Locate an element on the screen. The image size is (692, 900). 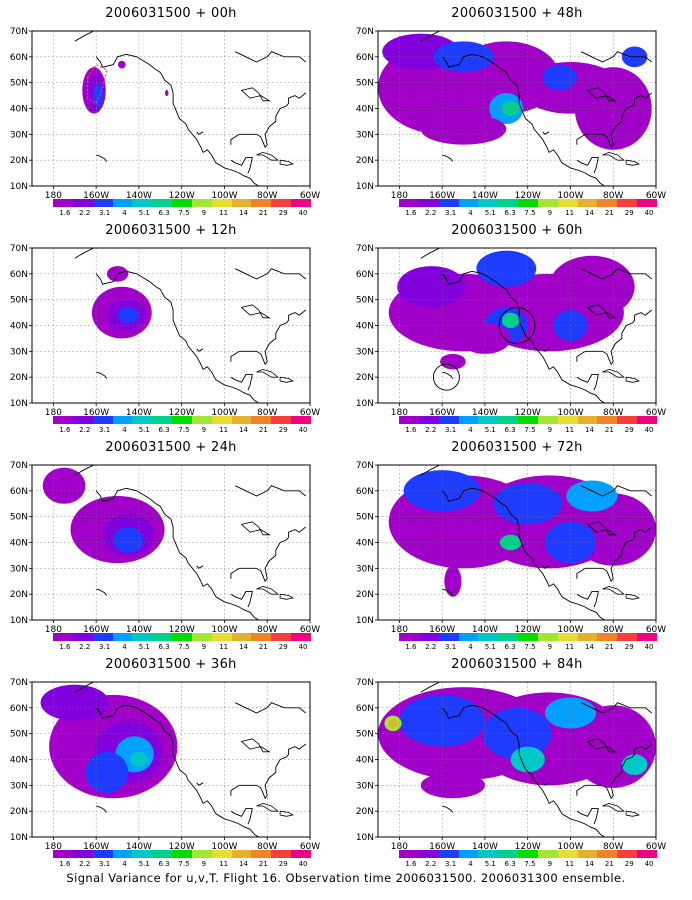
colorbar-label: 4 is located at coordinates (124, 430).